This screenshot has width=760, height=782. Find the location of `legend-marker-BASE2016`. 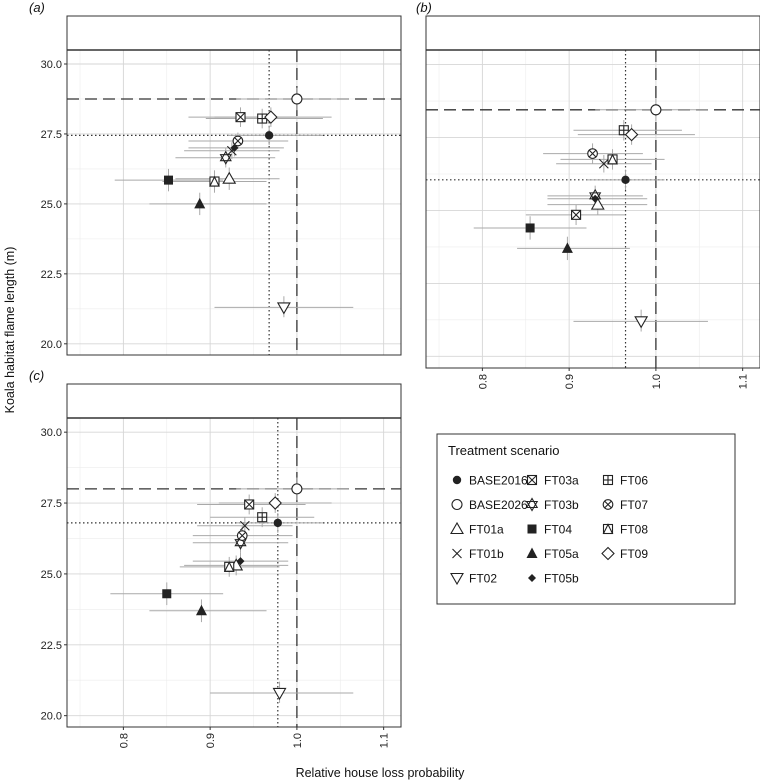

legend-marker-BASE2016 is located at coordinates (457, 480).